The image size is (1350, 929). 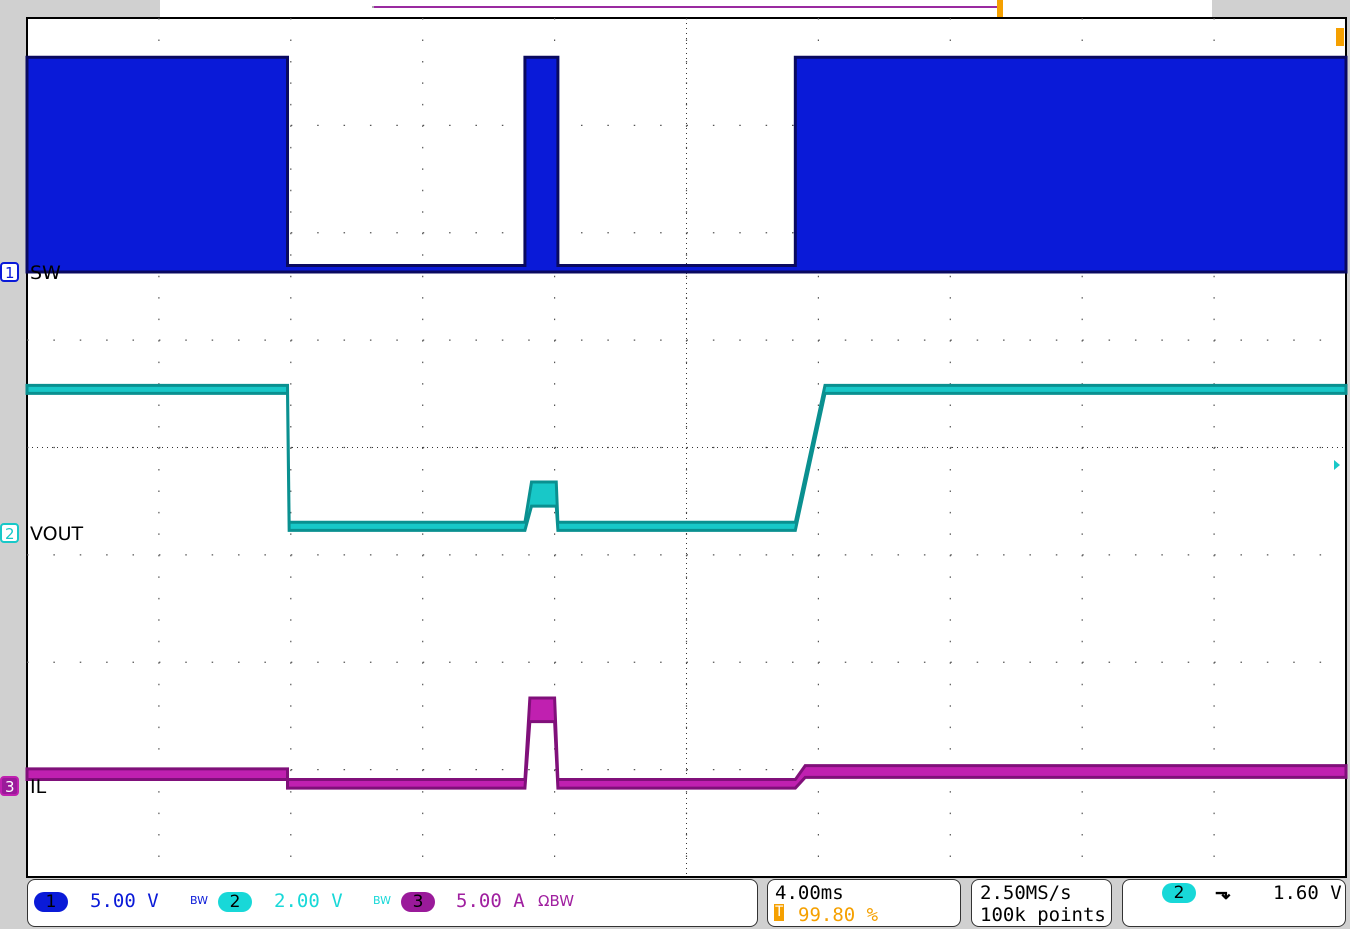 I want to click on ch2-scale: 2.00 V, so click(x=308, y=901).